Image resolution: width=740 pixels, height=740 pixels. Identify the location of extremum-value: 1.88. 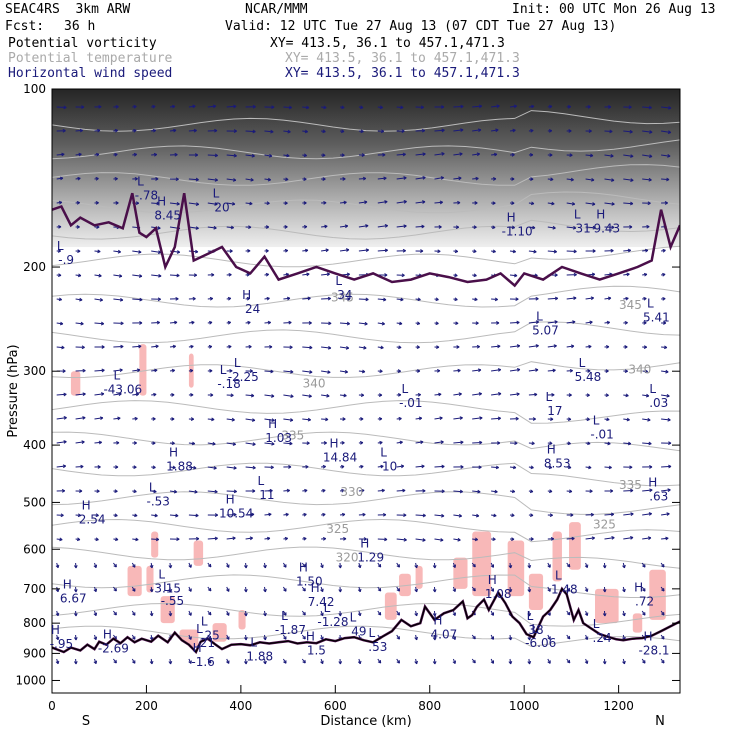
(259, 657).